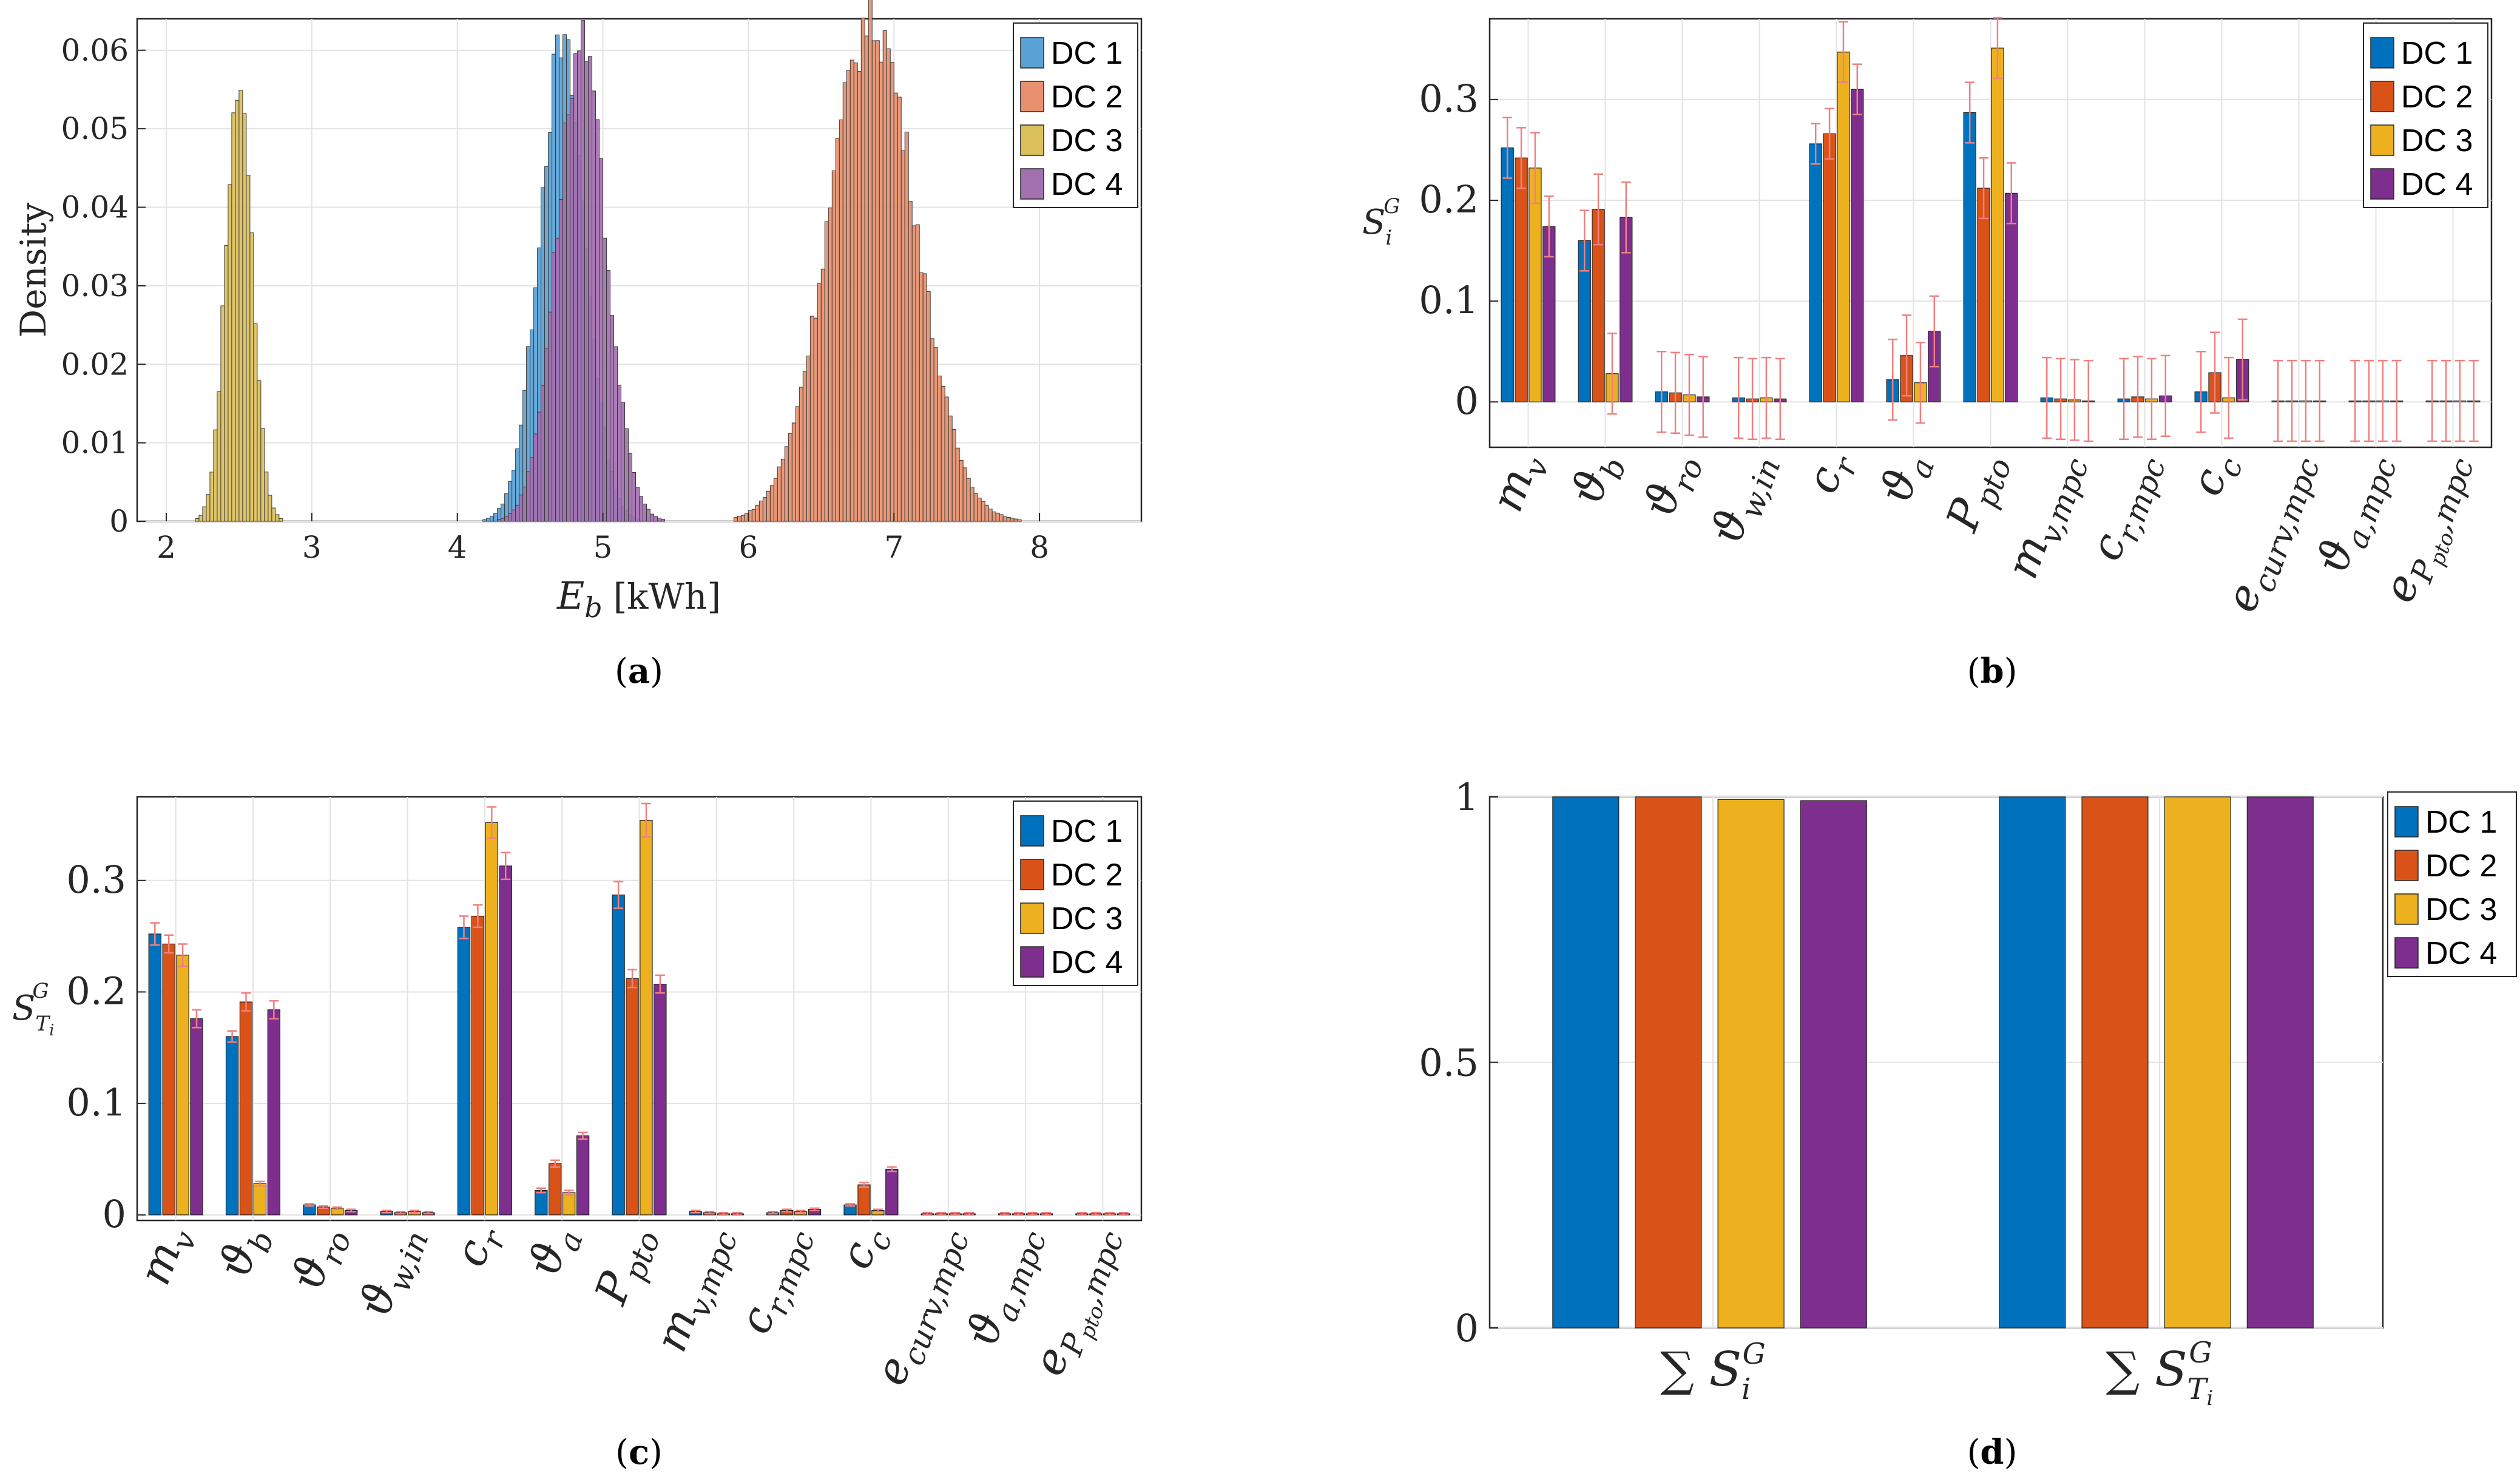  What do you see at coordinates (1449, 199) in the screenshot?
I see `y-tick-label: 0.2` at bounding box center [1449, 199].